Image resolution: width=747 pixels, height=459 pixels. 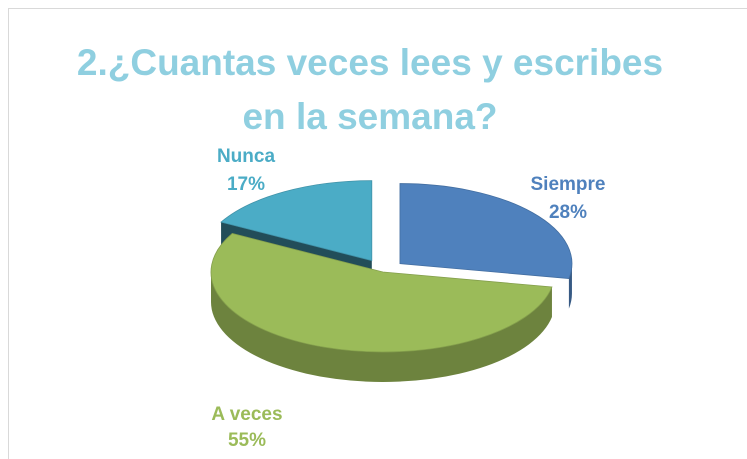 I want to click on slice-label: Nunca, so click(x=246, y=156).